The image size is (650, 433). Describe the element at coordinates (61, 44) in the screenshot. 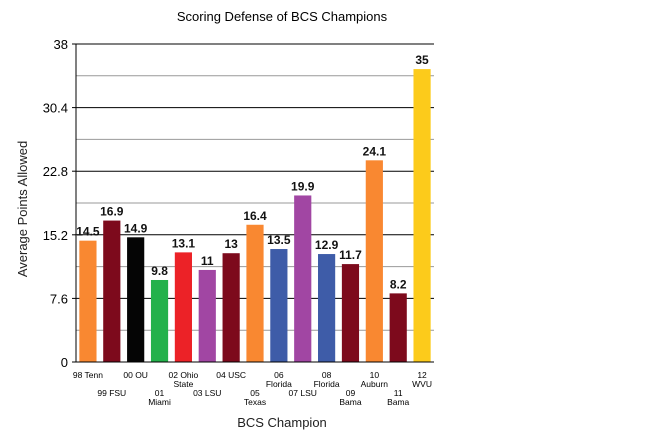

I see `y-tick-label: 38` at that location.